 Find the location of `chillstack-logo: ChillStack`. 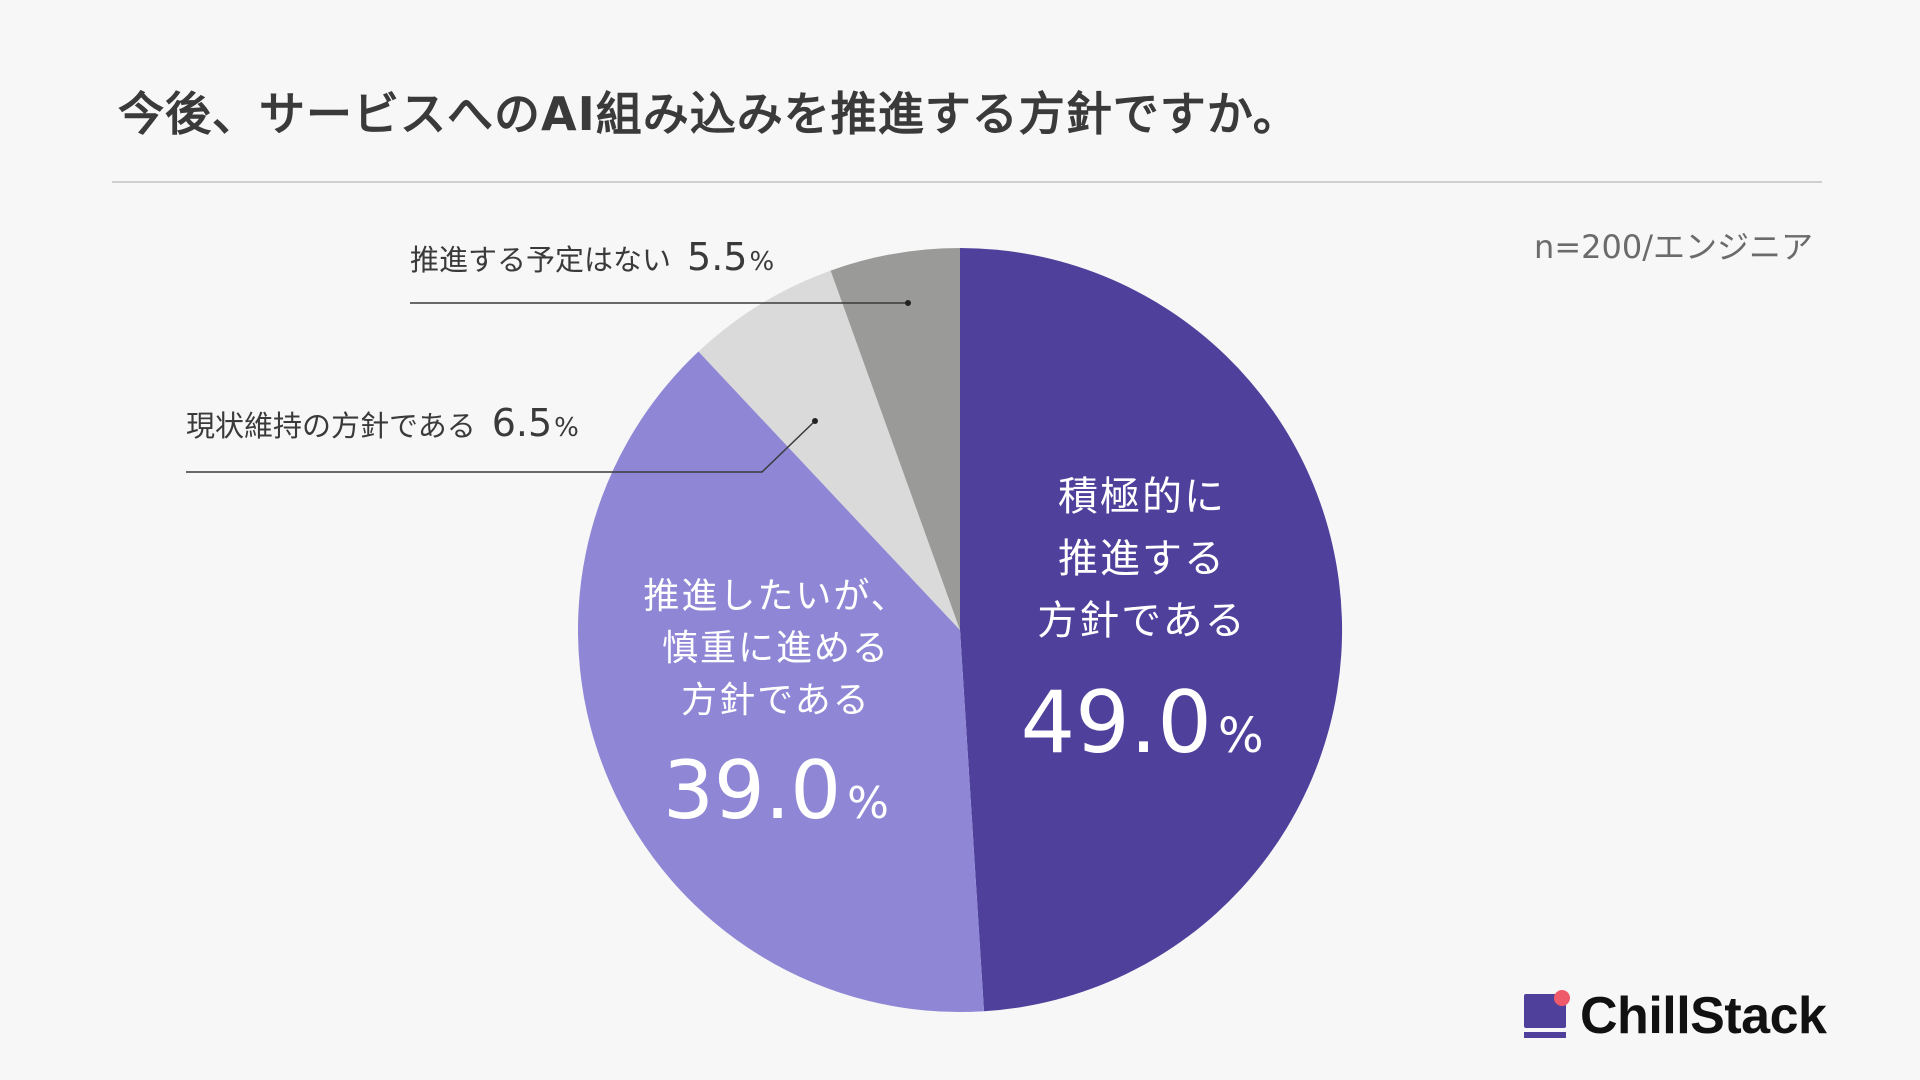

chillstack-logo: ChillStack is located at coordinates (1675, 1016).